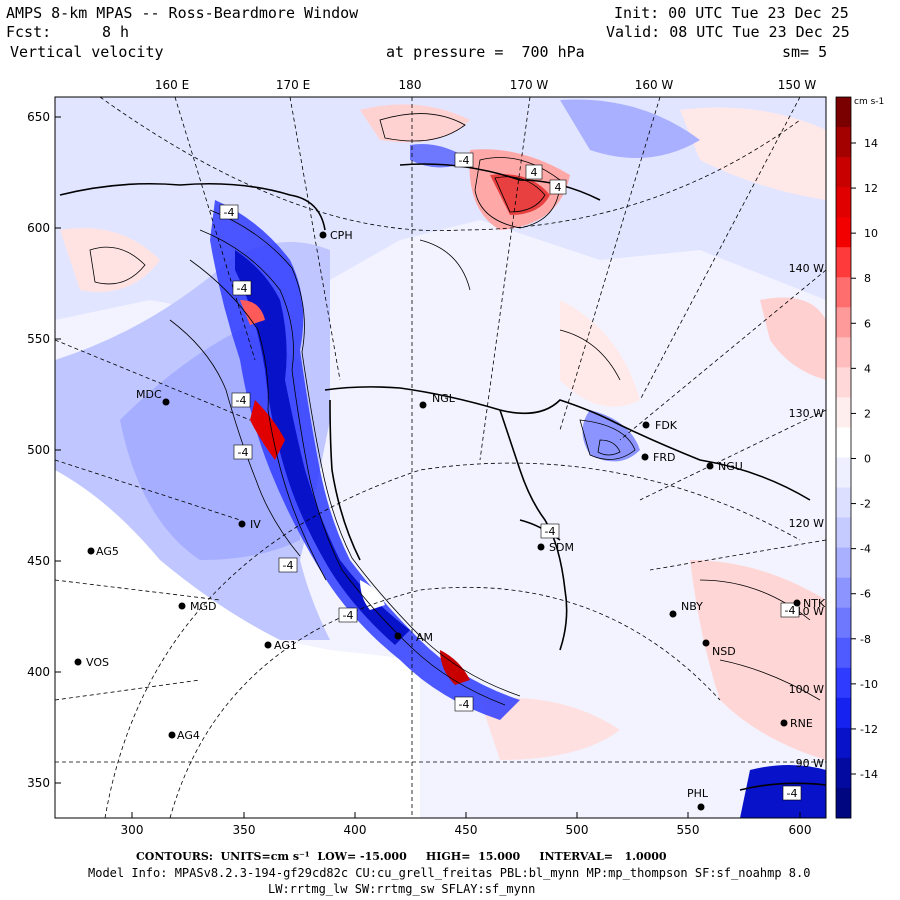  What do you see at coordinates (686, 609) in the screenshot?
I see `station-nby: NBY` at bounding box center [686, 609].